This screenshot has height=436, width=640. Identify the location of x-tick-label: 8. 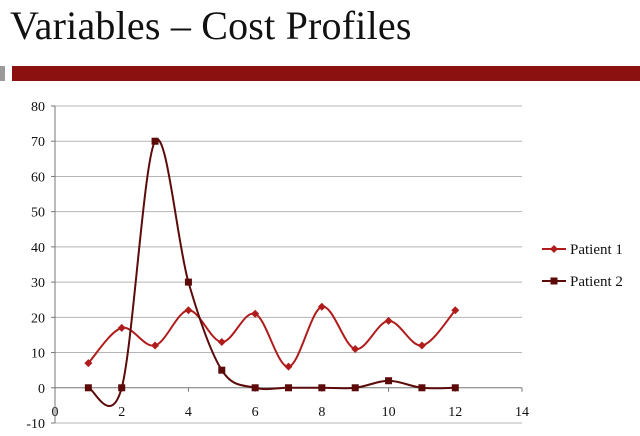
(321, 412).